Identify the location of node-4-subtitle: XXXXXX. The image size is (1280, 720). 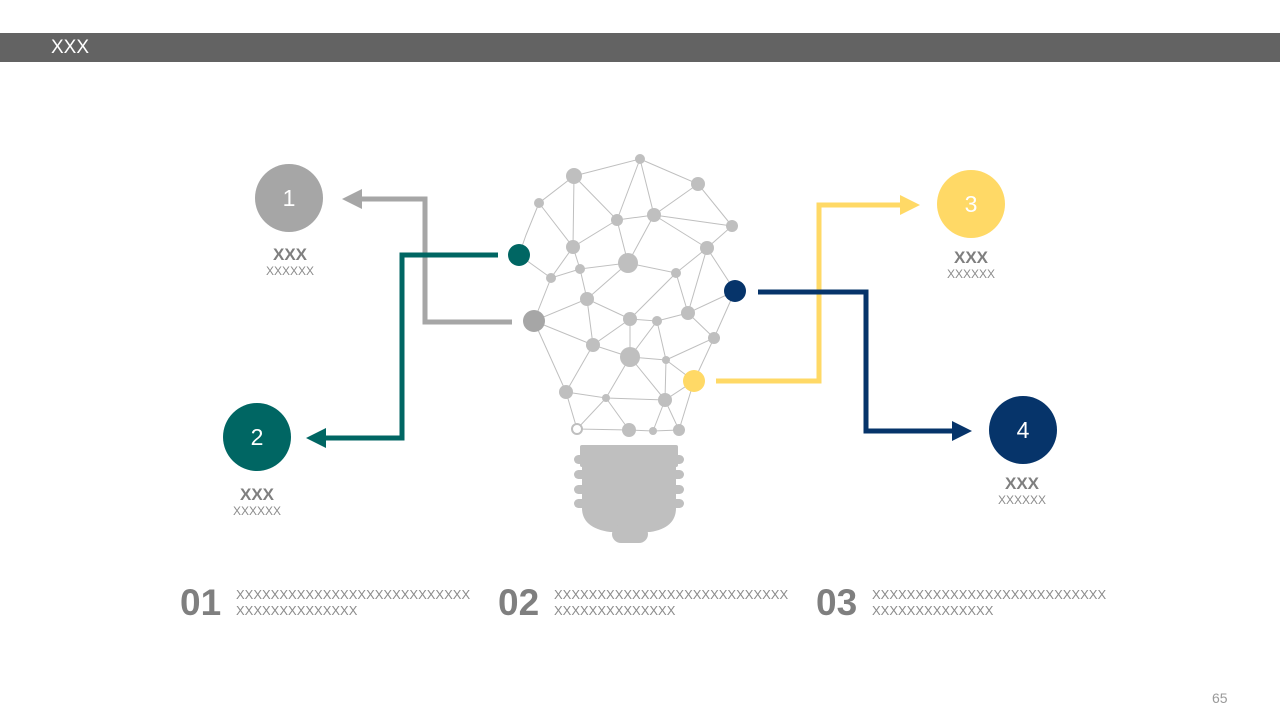
(1022, 500).